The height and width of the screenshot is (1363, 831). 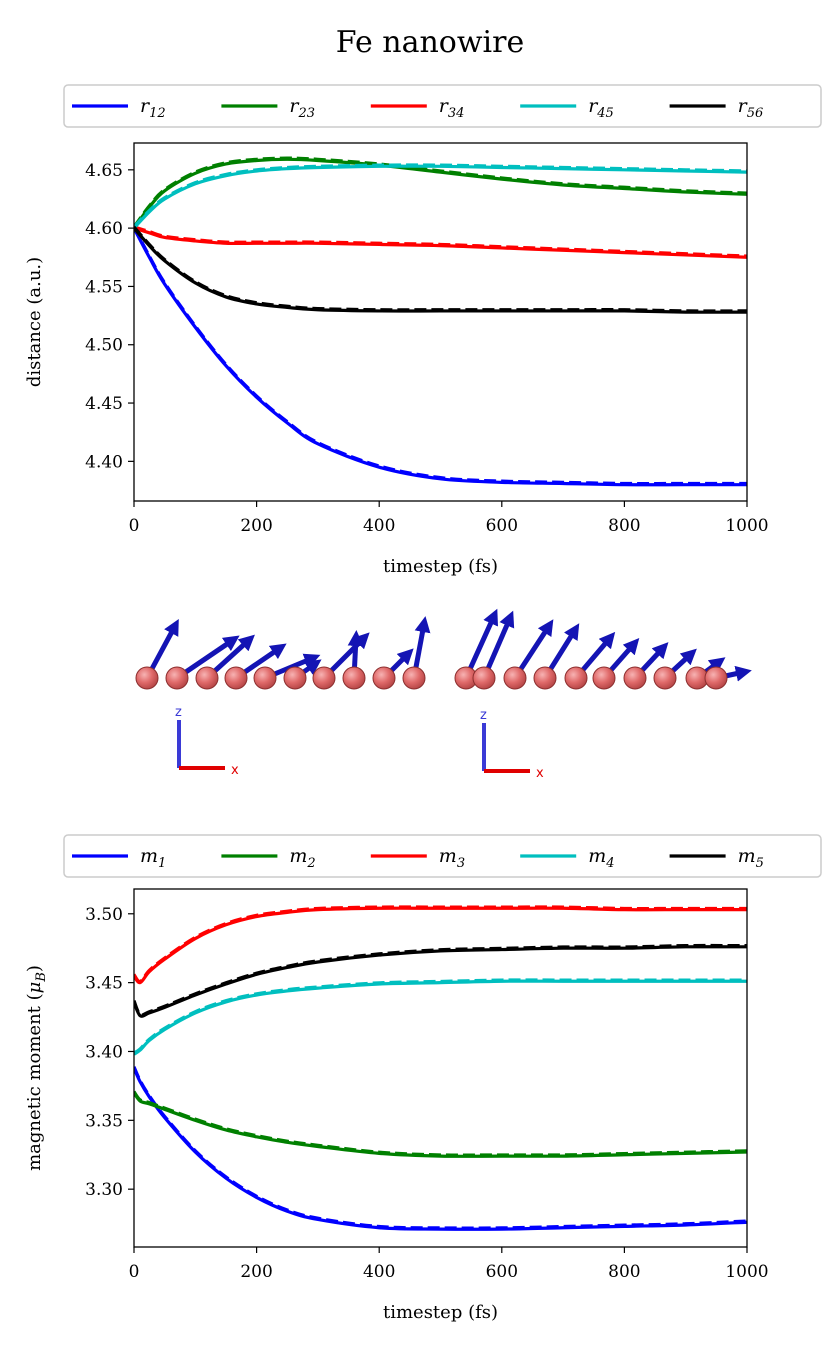 I want to click on y-tick-label: 4.55, so click(x=104, y=287).